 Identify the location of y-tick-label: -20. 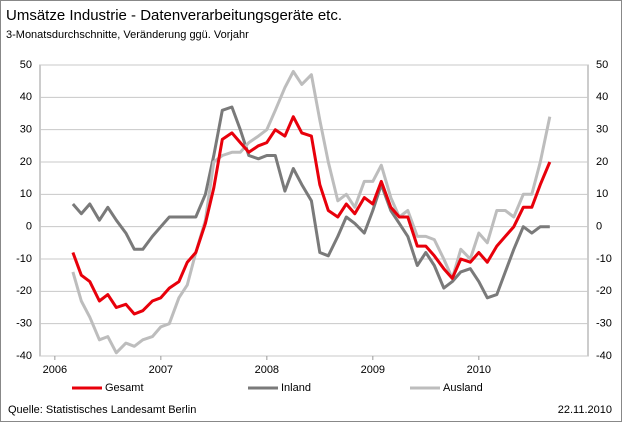
(24, 291).